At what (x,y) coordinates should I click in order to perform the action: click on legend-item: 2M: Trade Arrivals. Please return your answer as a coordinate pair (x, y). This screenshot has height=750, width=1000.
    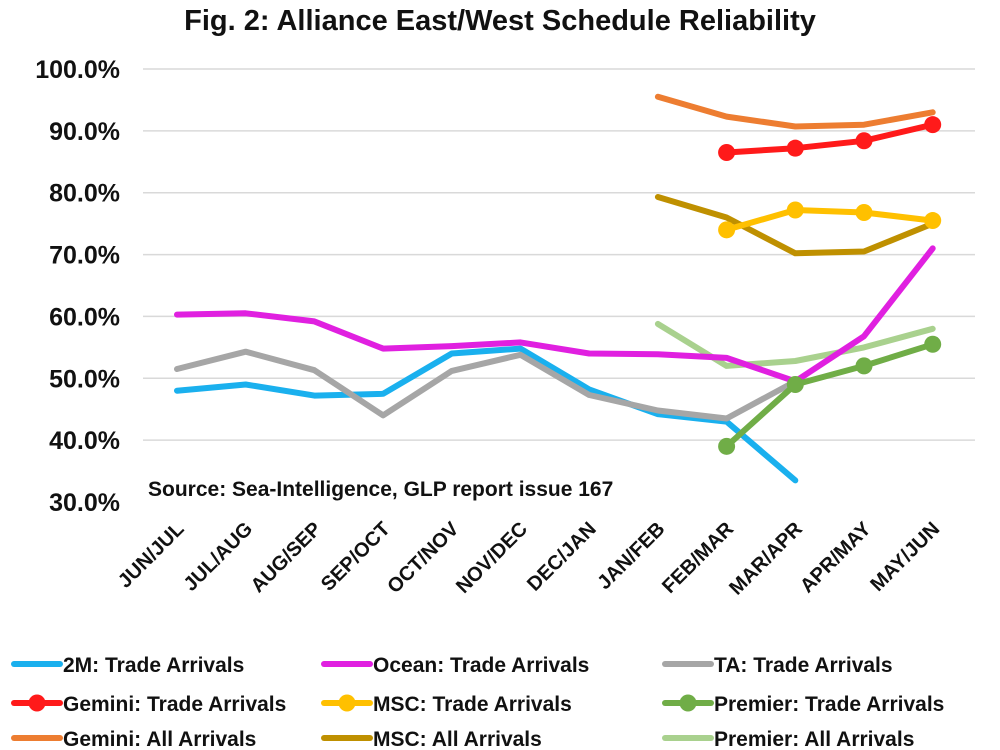
    Looking at the image, I should click on (127, 665).